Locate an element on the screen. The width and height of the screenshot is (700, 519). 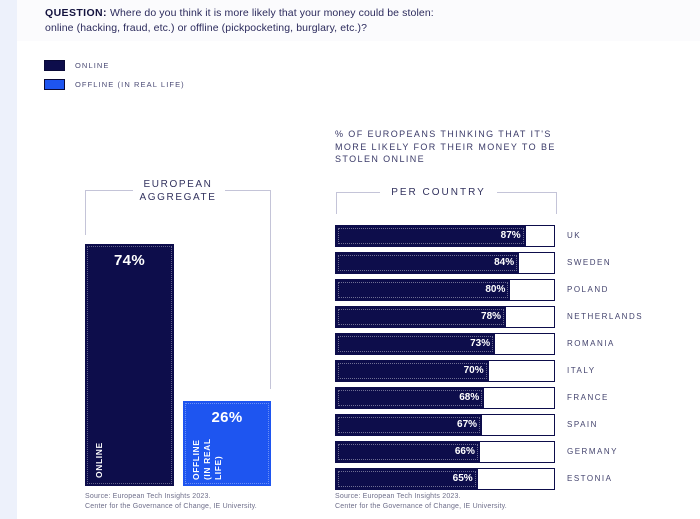
country-label: ITALY is located at coordinates (581, 370).